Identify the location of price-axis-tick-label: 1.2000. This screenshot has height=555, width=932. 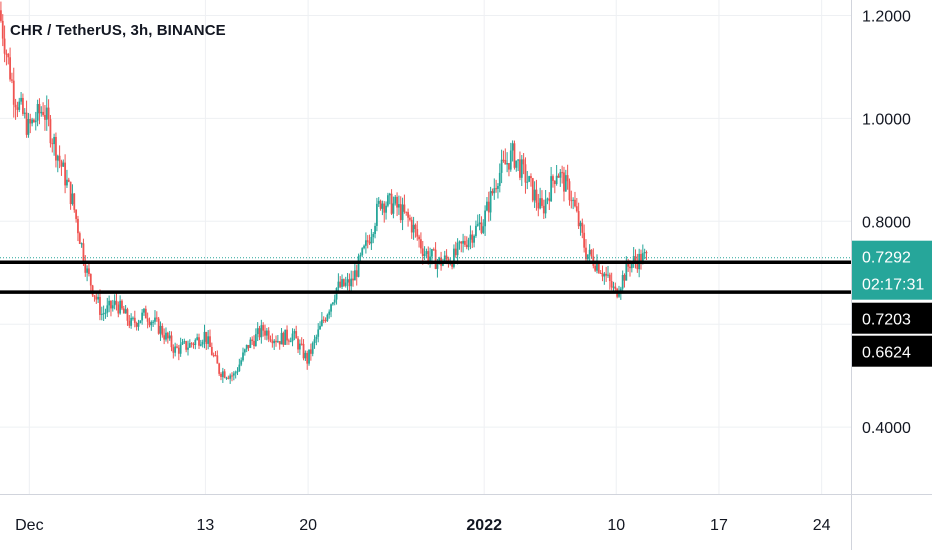
(886, 16).